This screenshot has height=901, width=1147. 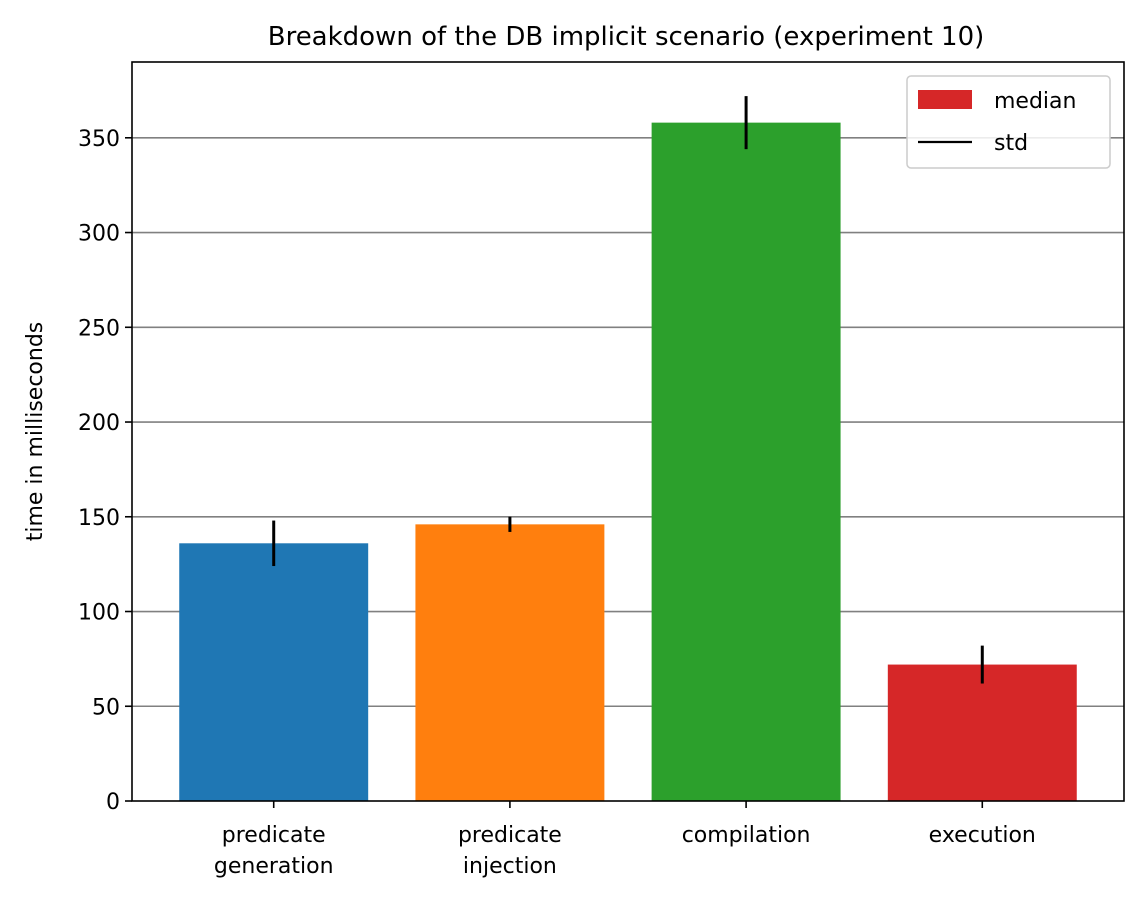 What do you see at coordinates (945, 99) in the screenshot?
I see `legend-swatch-median` at bounding box center [945, 99].